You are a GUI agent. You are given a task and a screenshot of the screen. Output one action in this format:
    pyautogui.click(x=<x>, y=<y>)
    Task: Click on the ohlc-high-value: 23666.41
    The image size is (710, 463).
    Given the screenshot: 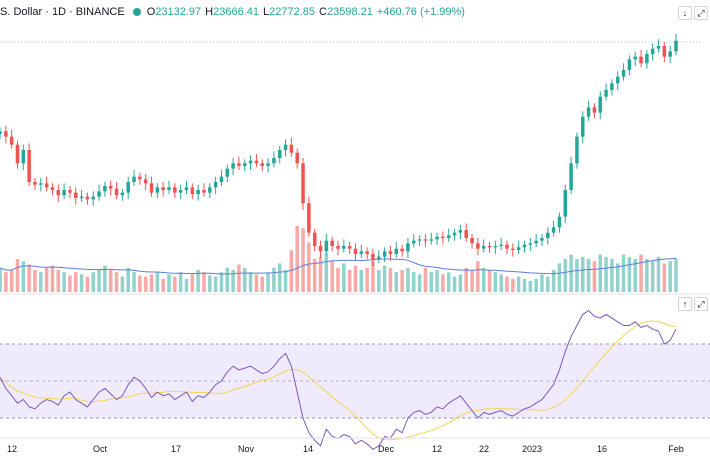 What is the action you would take?
    pyautogui.click(x=236, y=12)
    